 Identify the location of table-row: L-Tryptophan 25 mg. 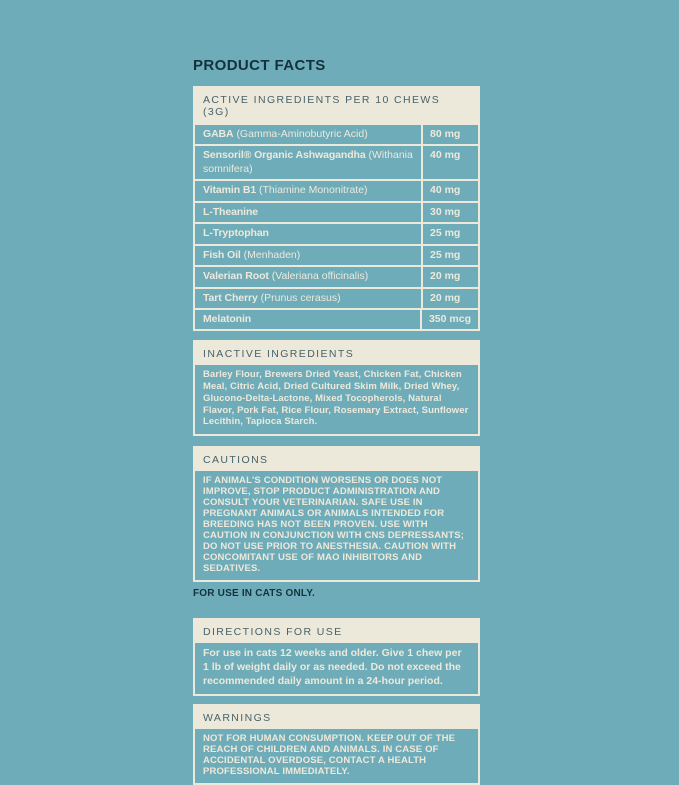
(336, 233).